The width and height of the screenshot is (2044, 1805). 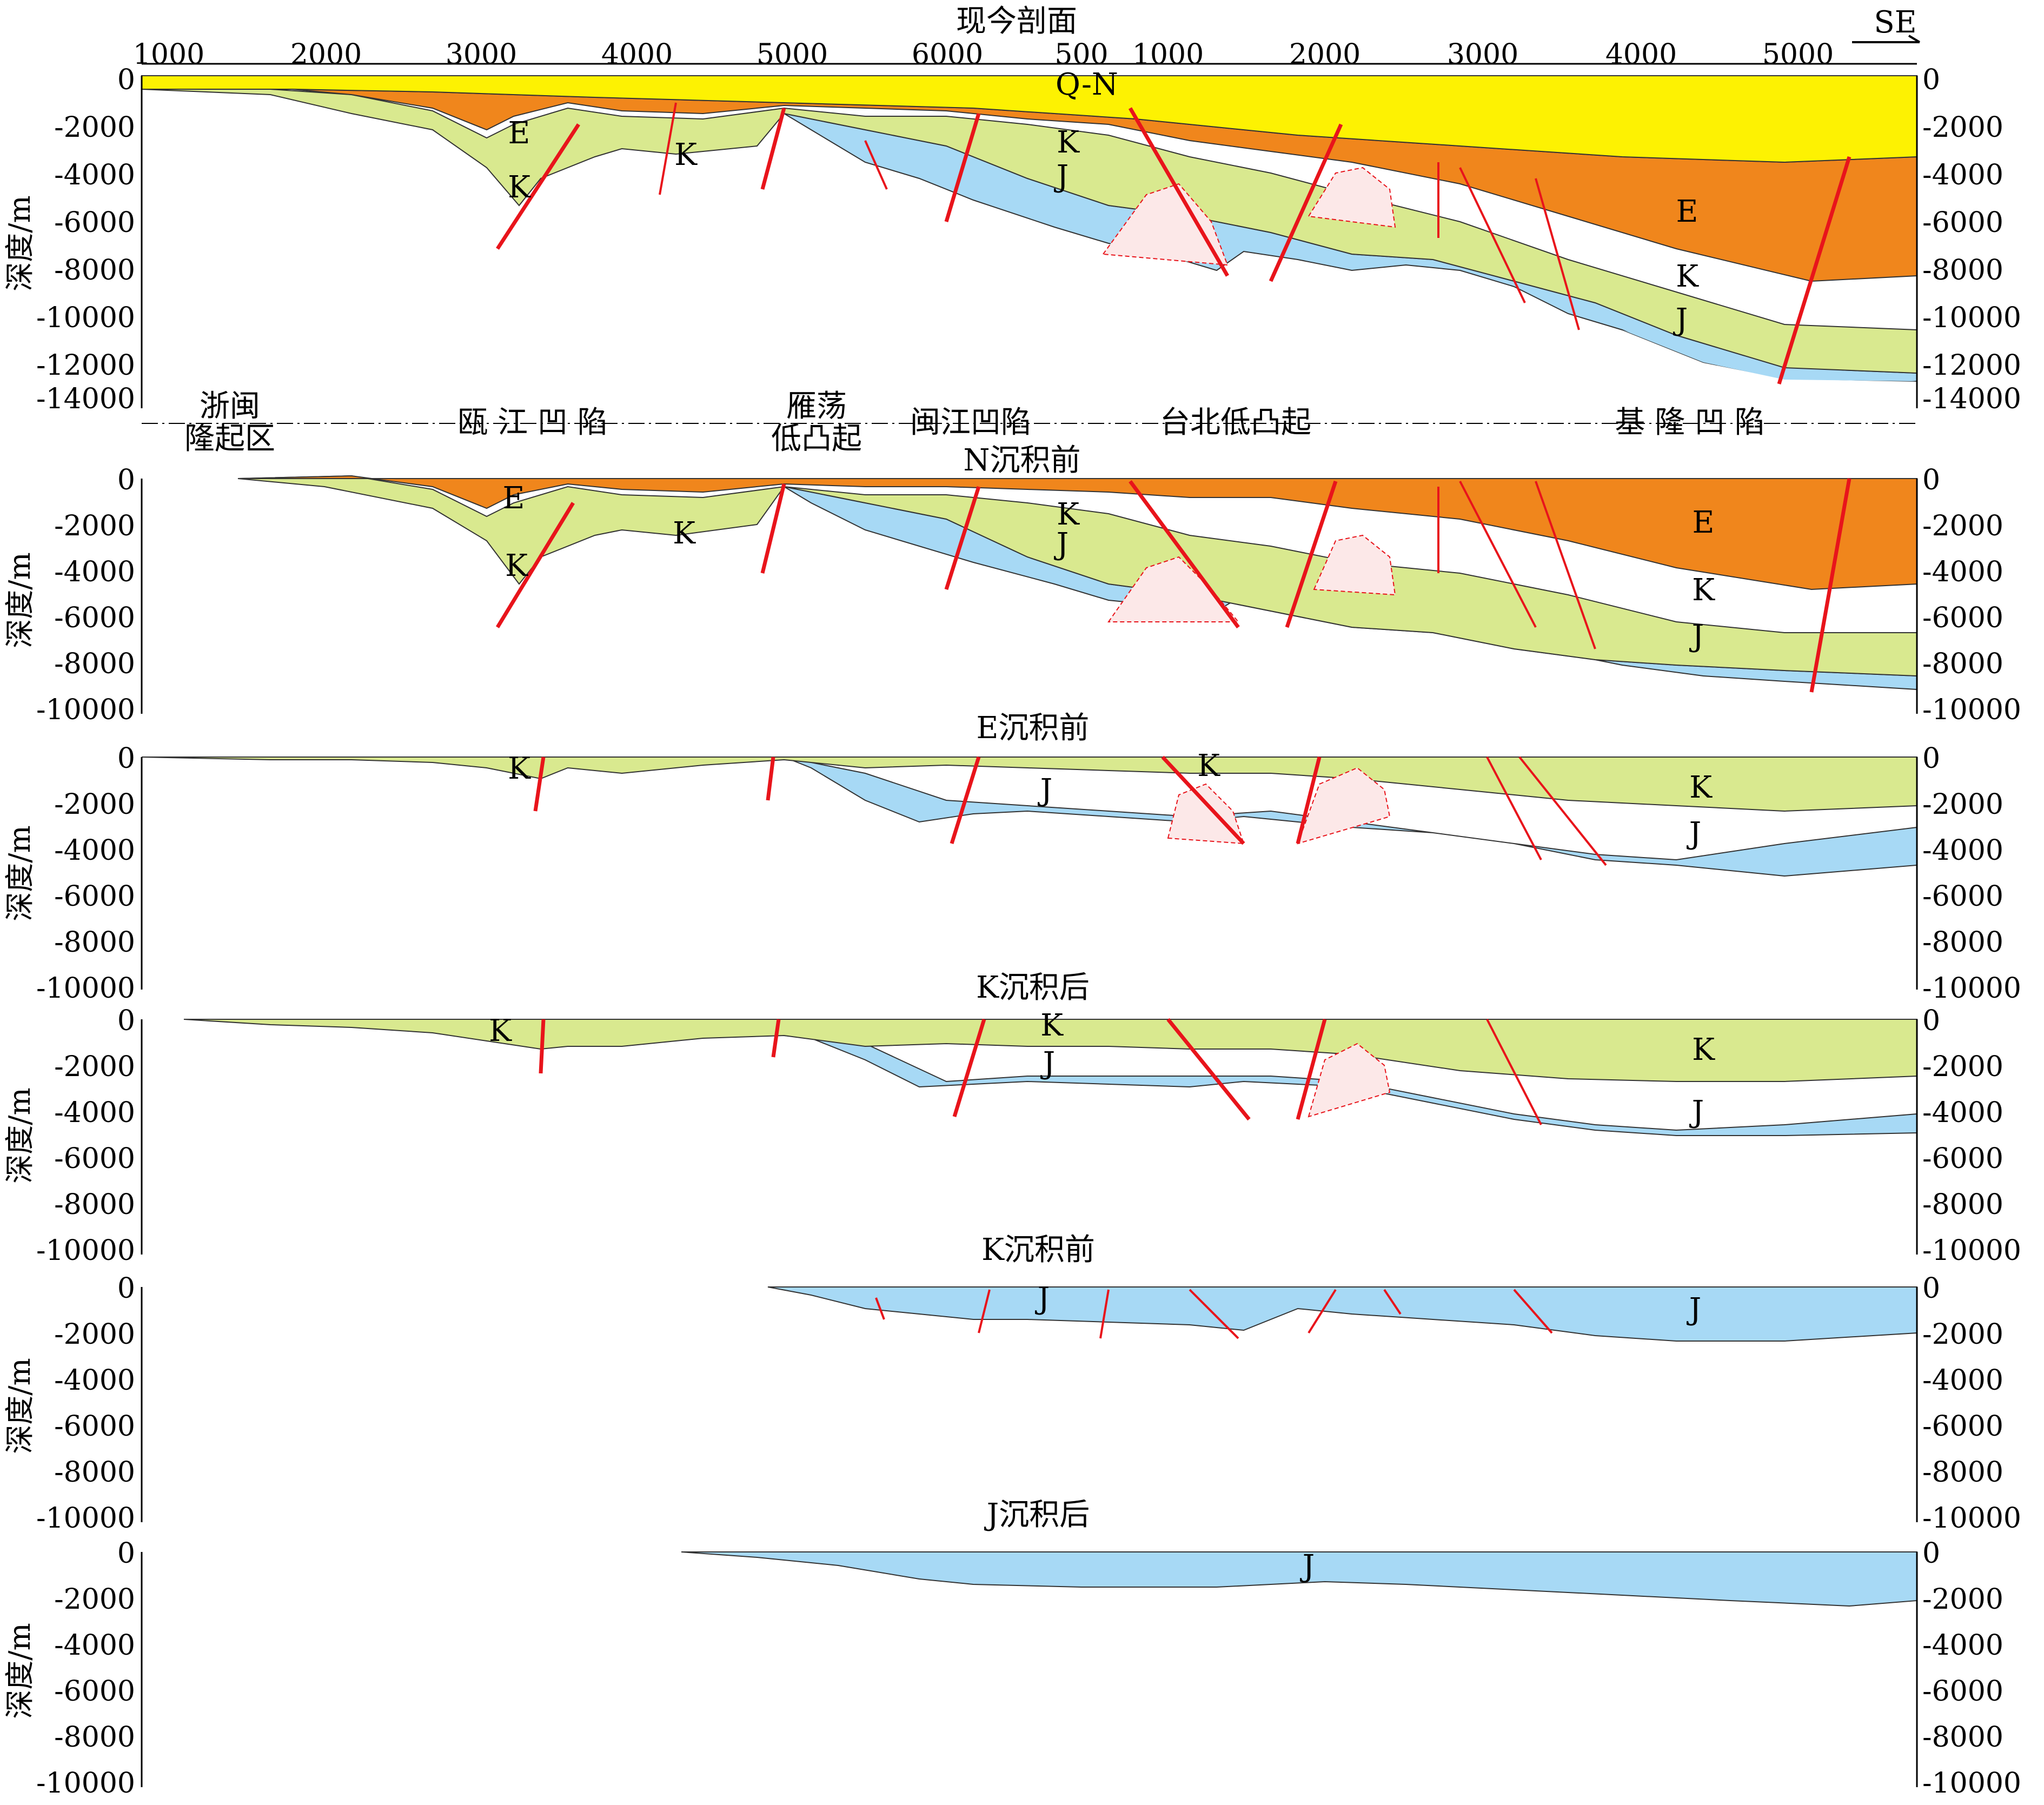 I want to click on depth-tick: -14000, so click(x=1971, y=399).